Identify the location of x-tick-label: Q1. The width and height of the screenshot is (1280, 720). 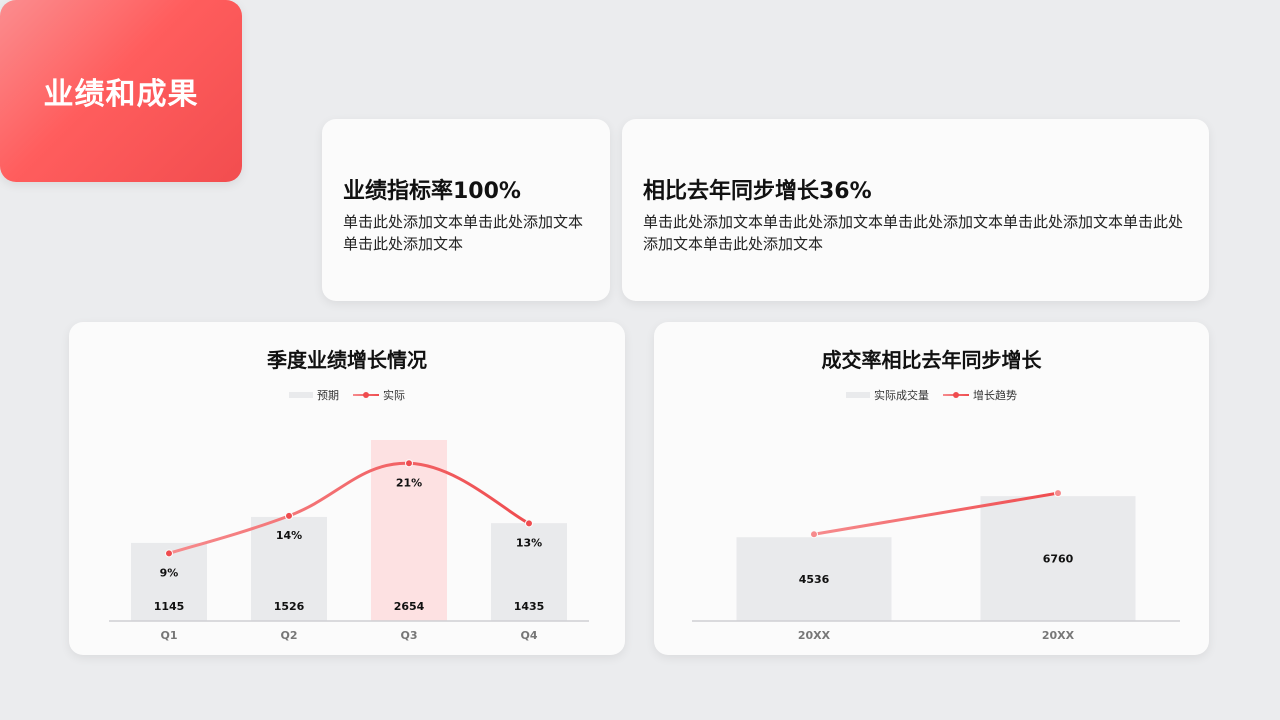
(168, 635).